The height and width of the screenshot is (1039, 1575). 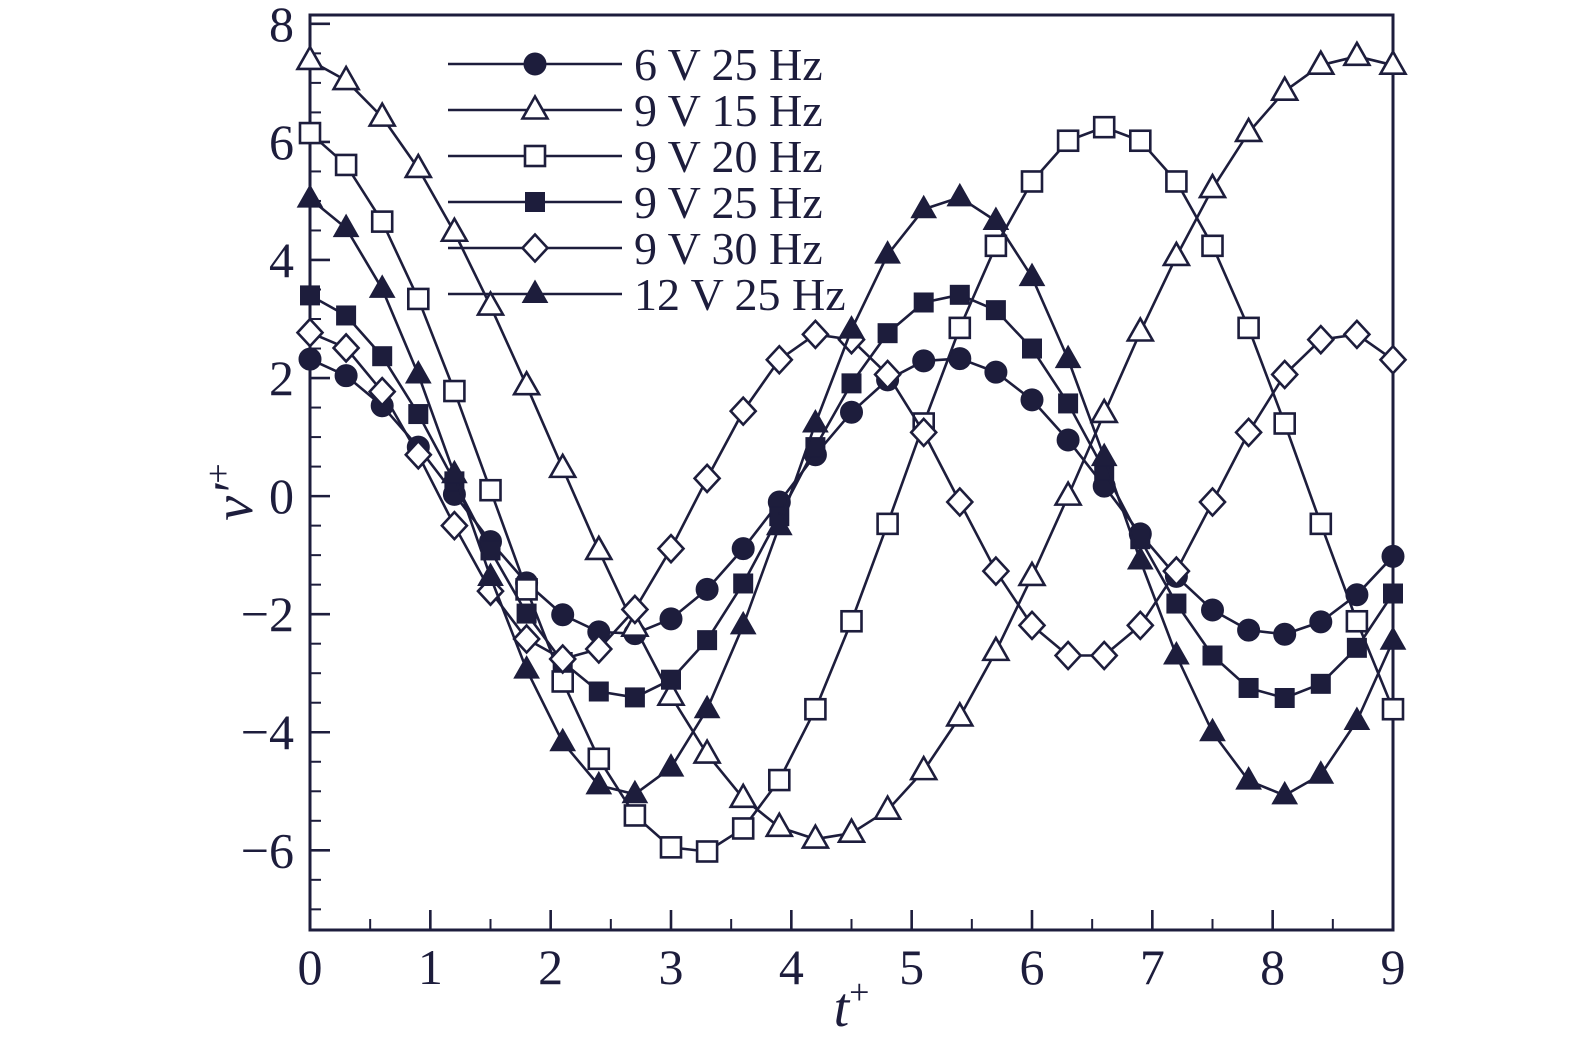 I want to click on legend-entry: 6 V 25 Hz, so click(x=635, y=64).